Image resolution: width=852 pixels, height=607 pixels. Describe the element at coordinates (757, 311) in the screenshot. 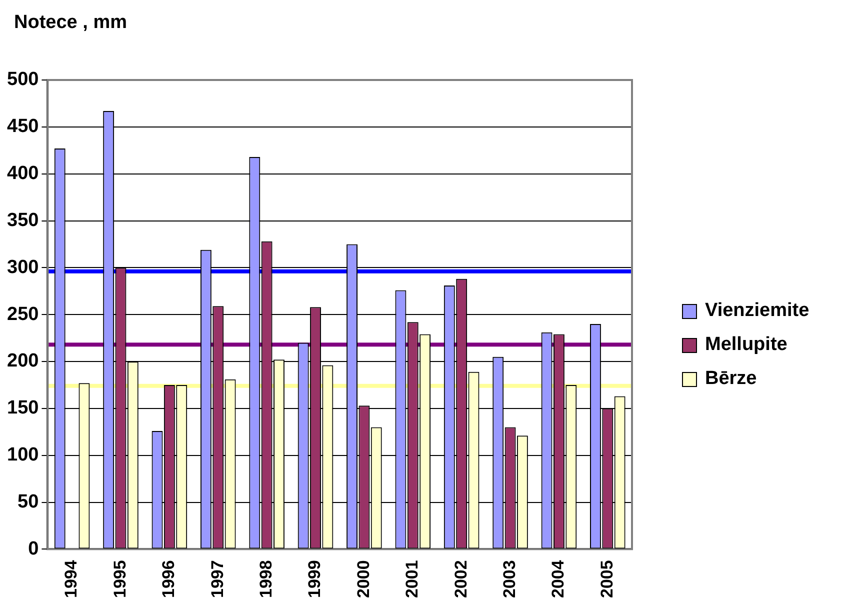

I see `legend-label: Vienziemite` at that location.